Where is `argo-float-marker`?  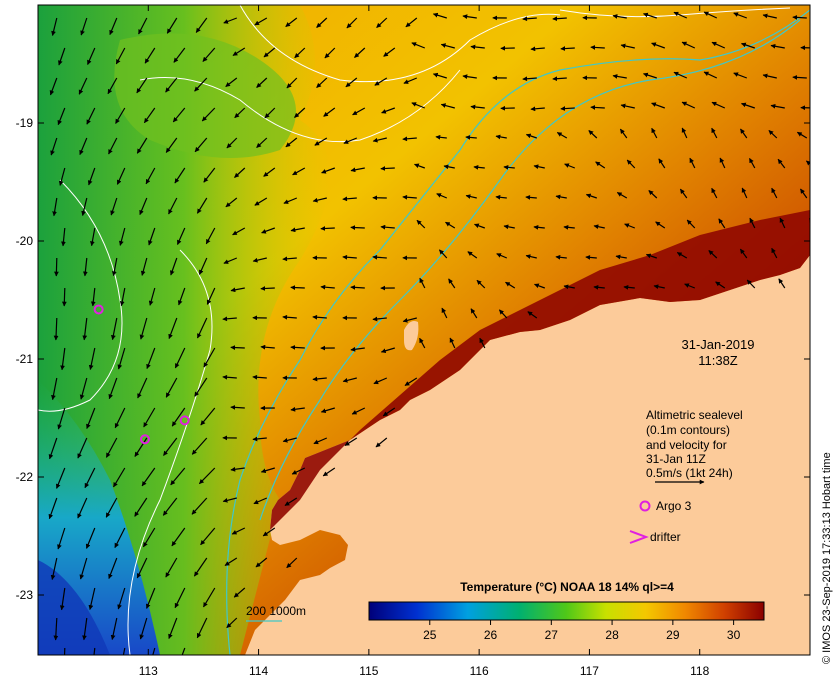 argo-float-marker is located at coordinates (184, 420).